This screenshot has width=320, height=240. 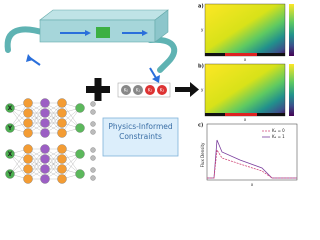 What do you see at coordinates (201, 67) in the screenshot?
I see `panel-label: b)` at bounding box center [201, 67].